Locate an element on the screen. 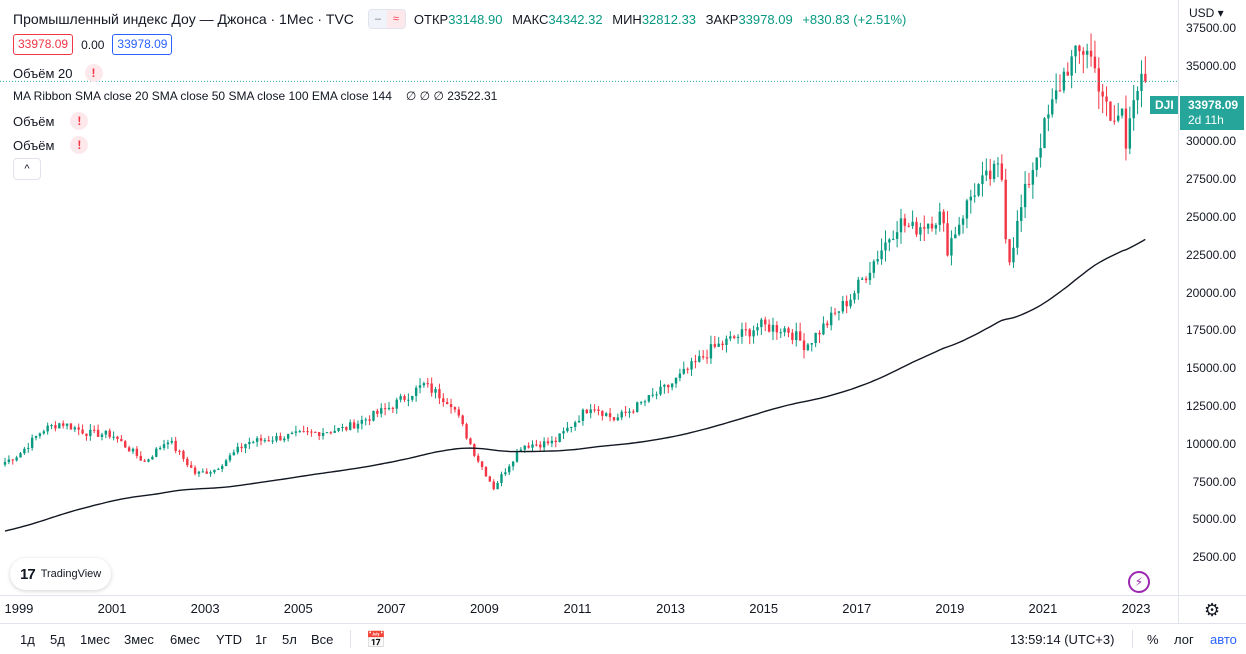 The height and width of the screenshot is (654, 1246). volume20-row: Объём 20 ! is located at coordinates (58, 73).